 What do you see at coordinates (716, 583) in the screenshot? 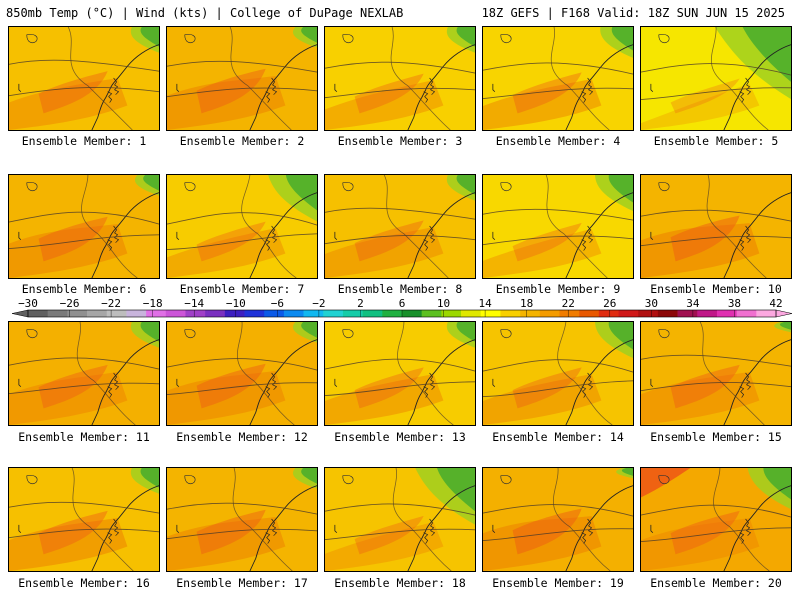
I see `ensemble-member-label: Ensemble Member: 20` at bounding box center [716, 583].